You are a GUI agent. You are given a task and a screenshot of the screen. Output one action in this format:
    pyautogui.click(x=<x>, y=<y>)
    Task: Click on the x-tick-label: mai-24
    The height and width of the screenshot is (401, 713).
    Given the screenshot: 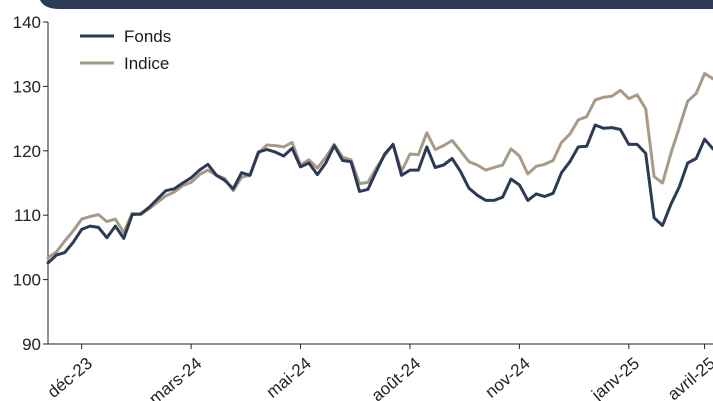 What is the action you would take?
    pyautogui.click(x=289, y=377)
    